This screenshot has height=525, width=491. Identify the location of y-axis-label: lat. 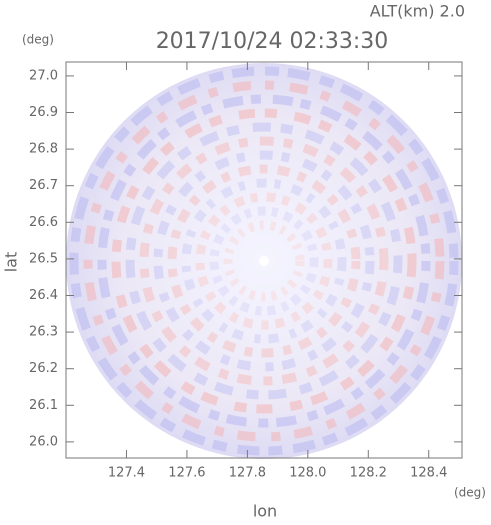
(11, 262).